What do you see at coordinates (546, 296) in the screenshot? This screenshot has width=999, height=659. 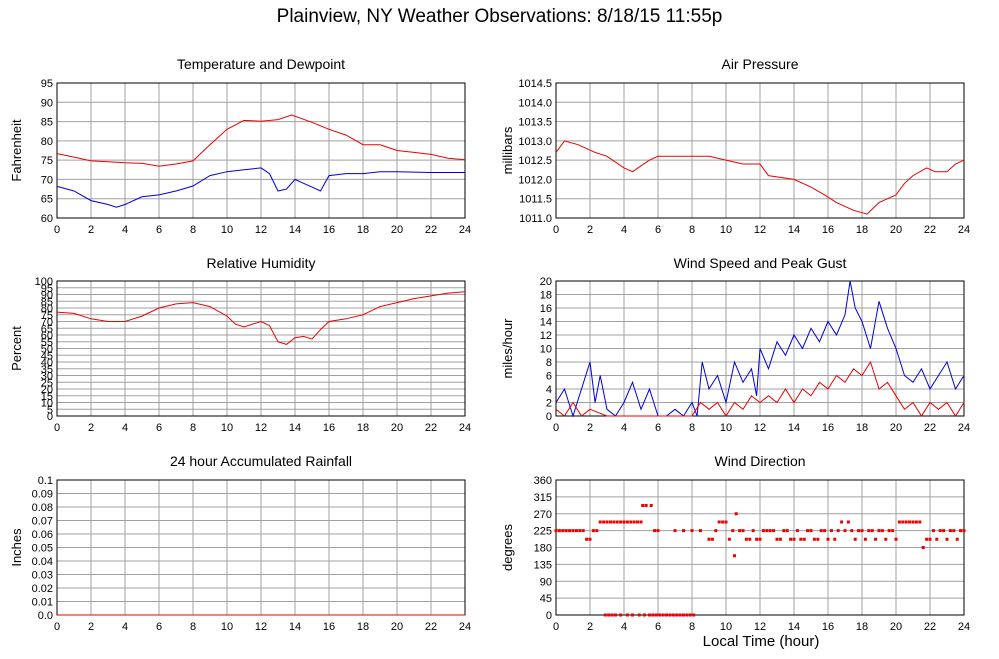 I see `y-tick-label: 18` at bounding box center [546, 296].